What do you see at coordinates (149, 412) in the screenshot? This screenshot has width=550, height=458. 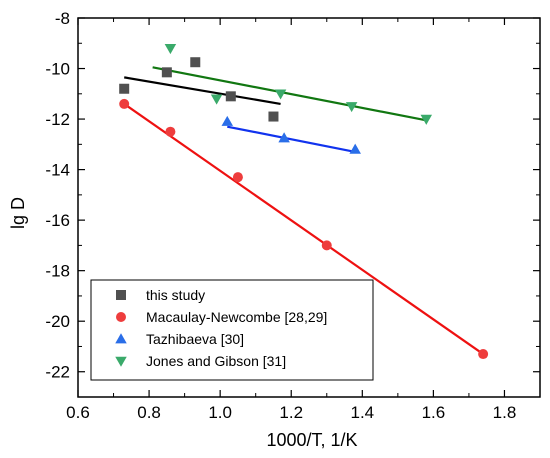 I see `x-tick-label: 0.8` at bounding box center [149, 412].